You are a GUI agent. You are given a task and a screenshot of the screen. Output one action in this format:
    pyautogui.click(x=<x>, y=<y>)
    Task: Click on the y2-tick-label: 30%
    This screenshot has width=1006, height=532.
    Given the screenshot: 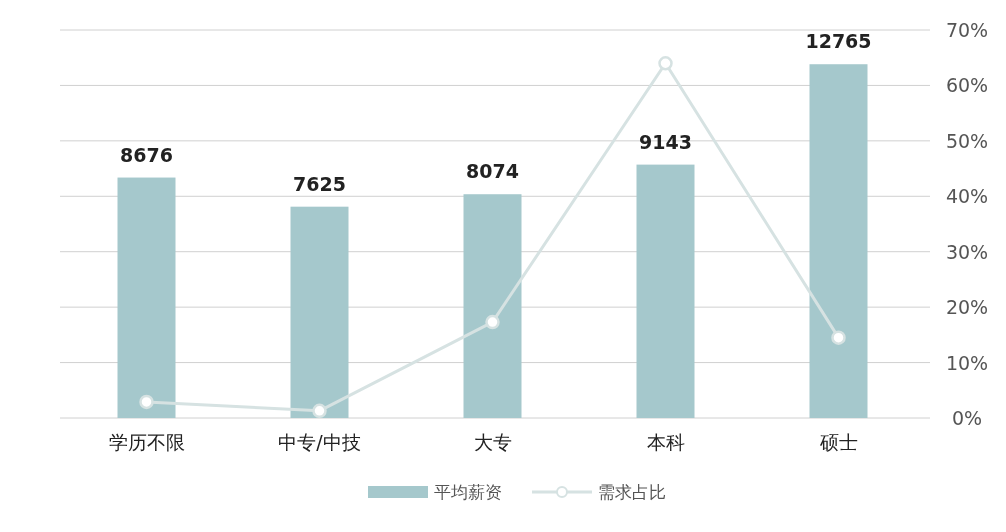 What is the action you would take?
    pyautogui.click(x=967, y=251)
    